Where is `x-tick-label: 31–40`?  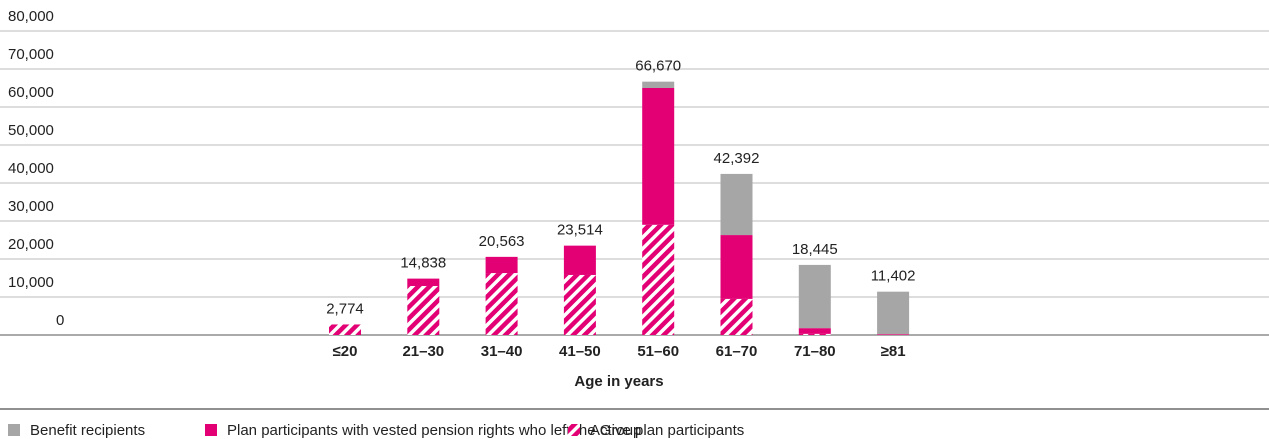 x-tick-label: 31–40 is located at coordinates (502, 351).